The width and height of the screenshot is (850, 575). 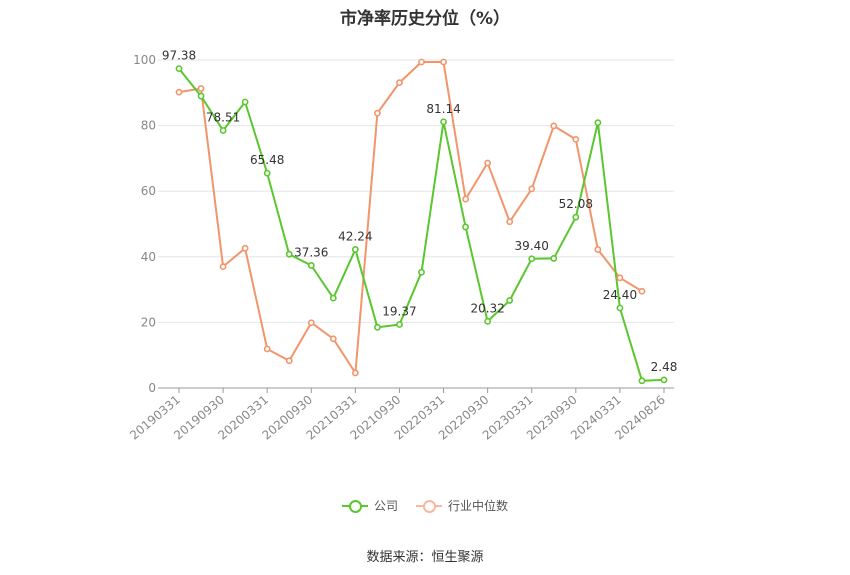 I want to click on y-tick-label: 60, so click(x=148, y=191).